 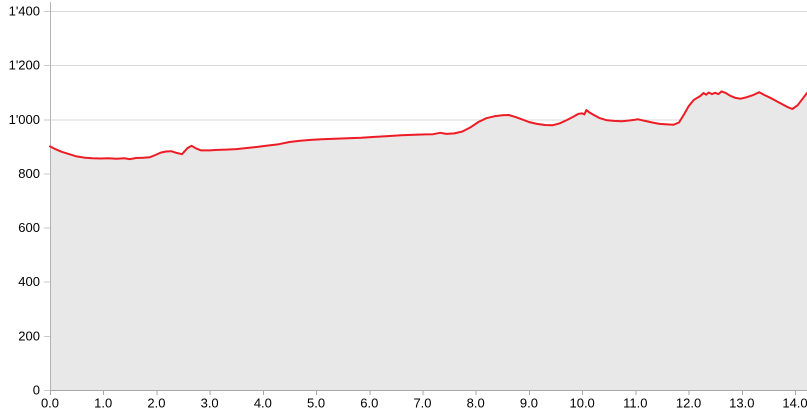 I want to click on y-tick-label: 1'400, so click(x=24, y=11).